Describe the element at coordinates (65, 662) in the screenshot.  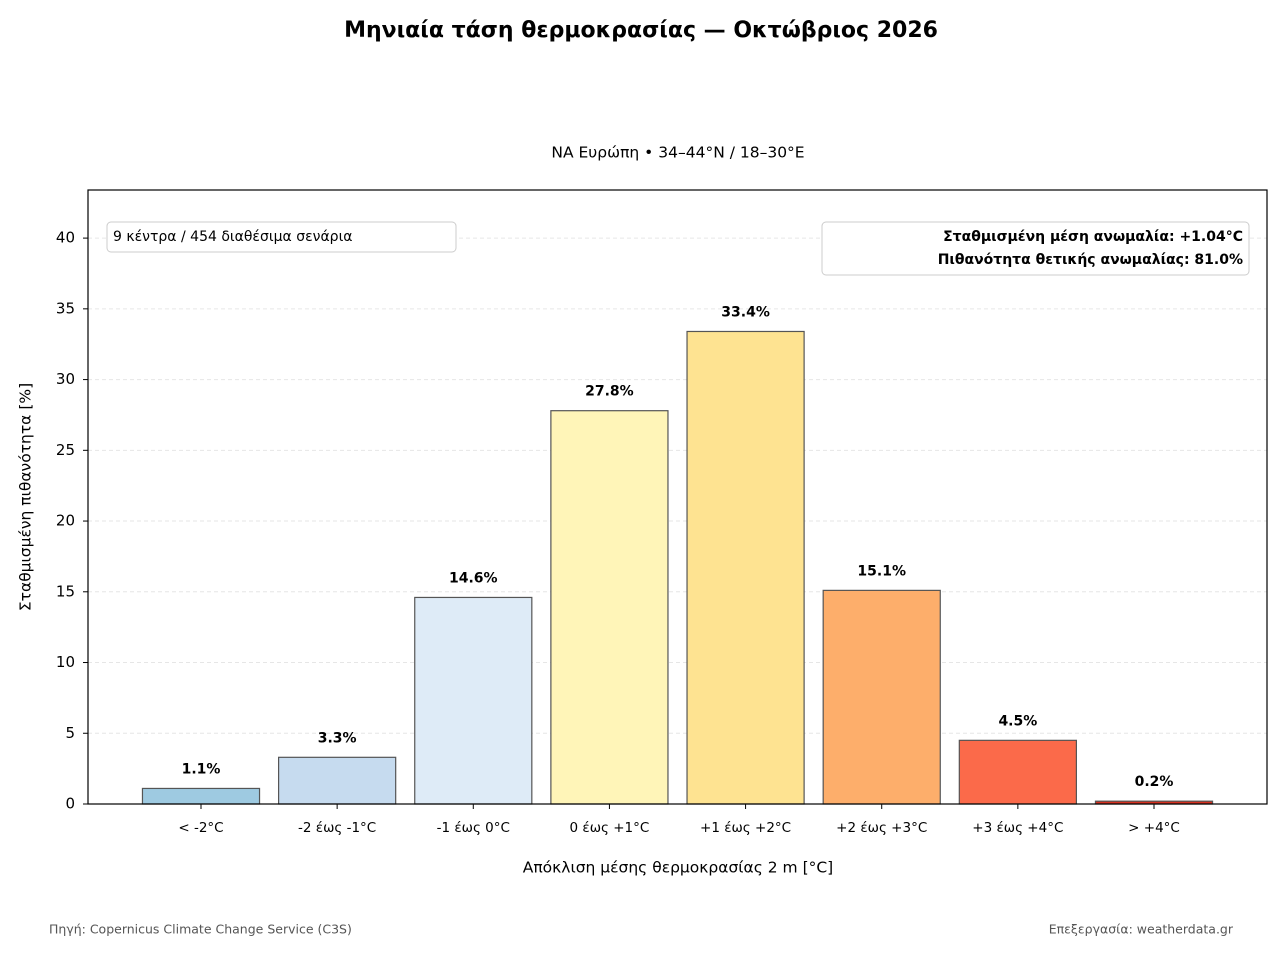
I see `y-tick-label: 10` at that location.